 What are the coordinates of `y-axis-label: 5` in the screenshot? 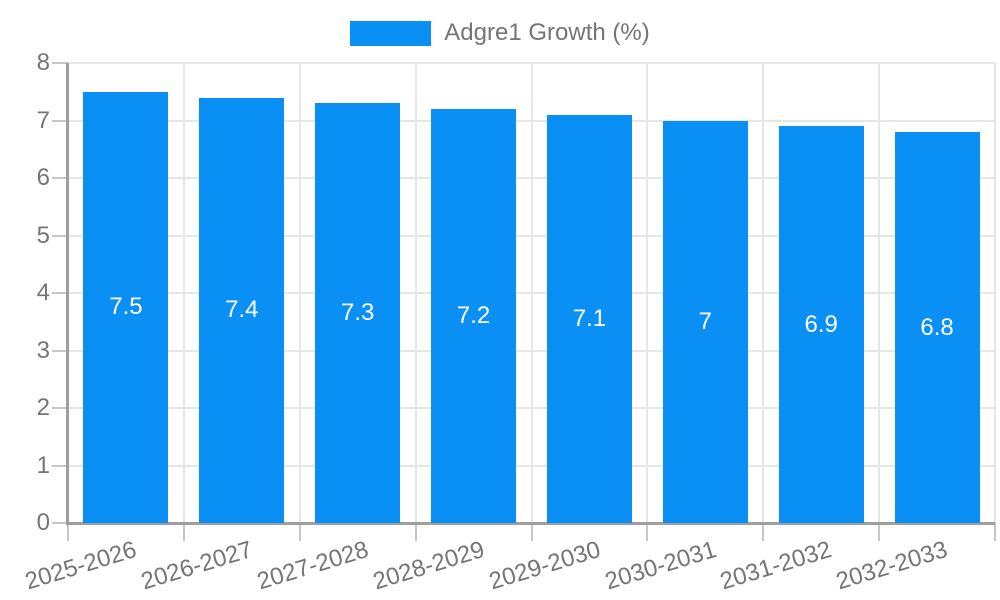 It's located at (43, 235).